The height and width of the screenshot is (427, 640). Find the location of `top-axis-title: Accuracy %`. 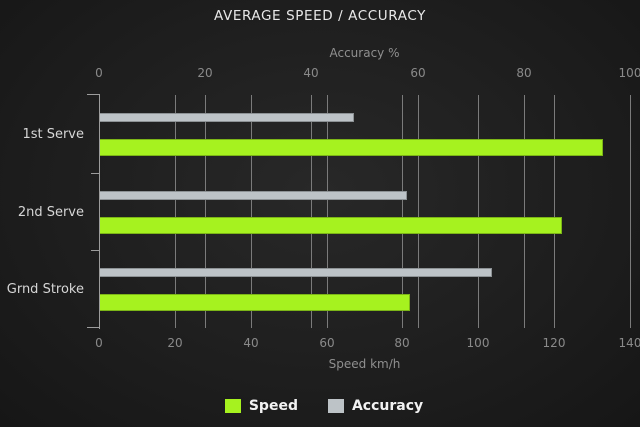

top-axis-title: Accuracy % is located at coordinates (364, 53).